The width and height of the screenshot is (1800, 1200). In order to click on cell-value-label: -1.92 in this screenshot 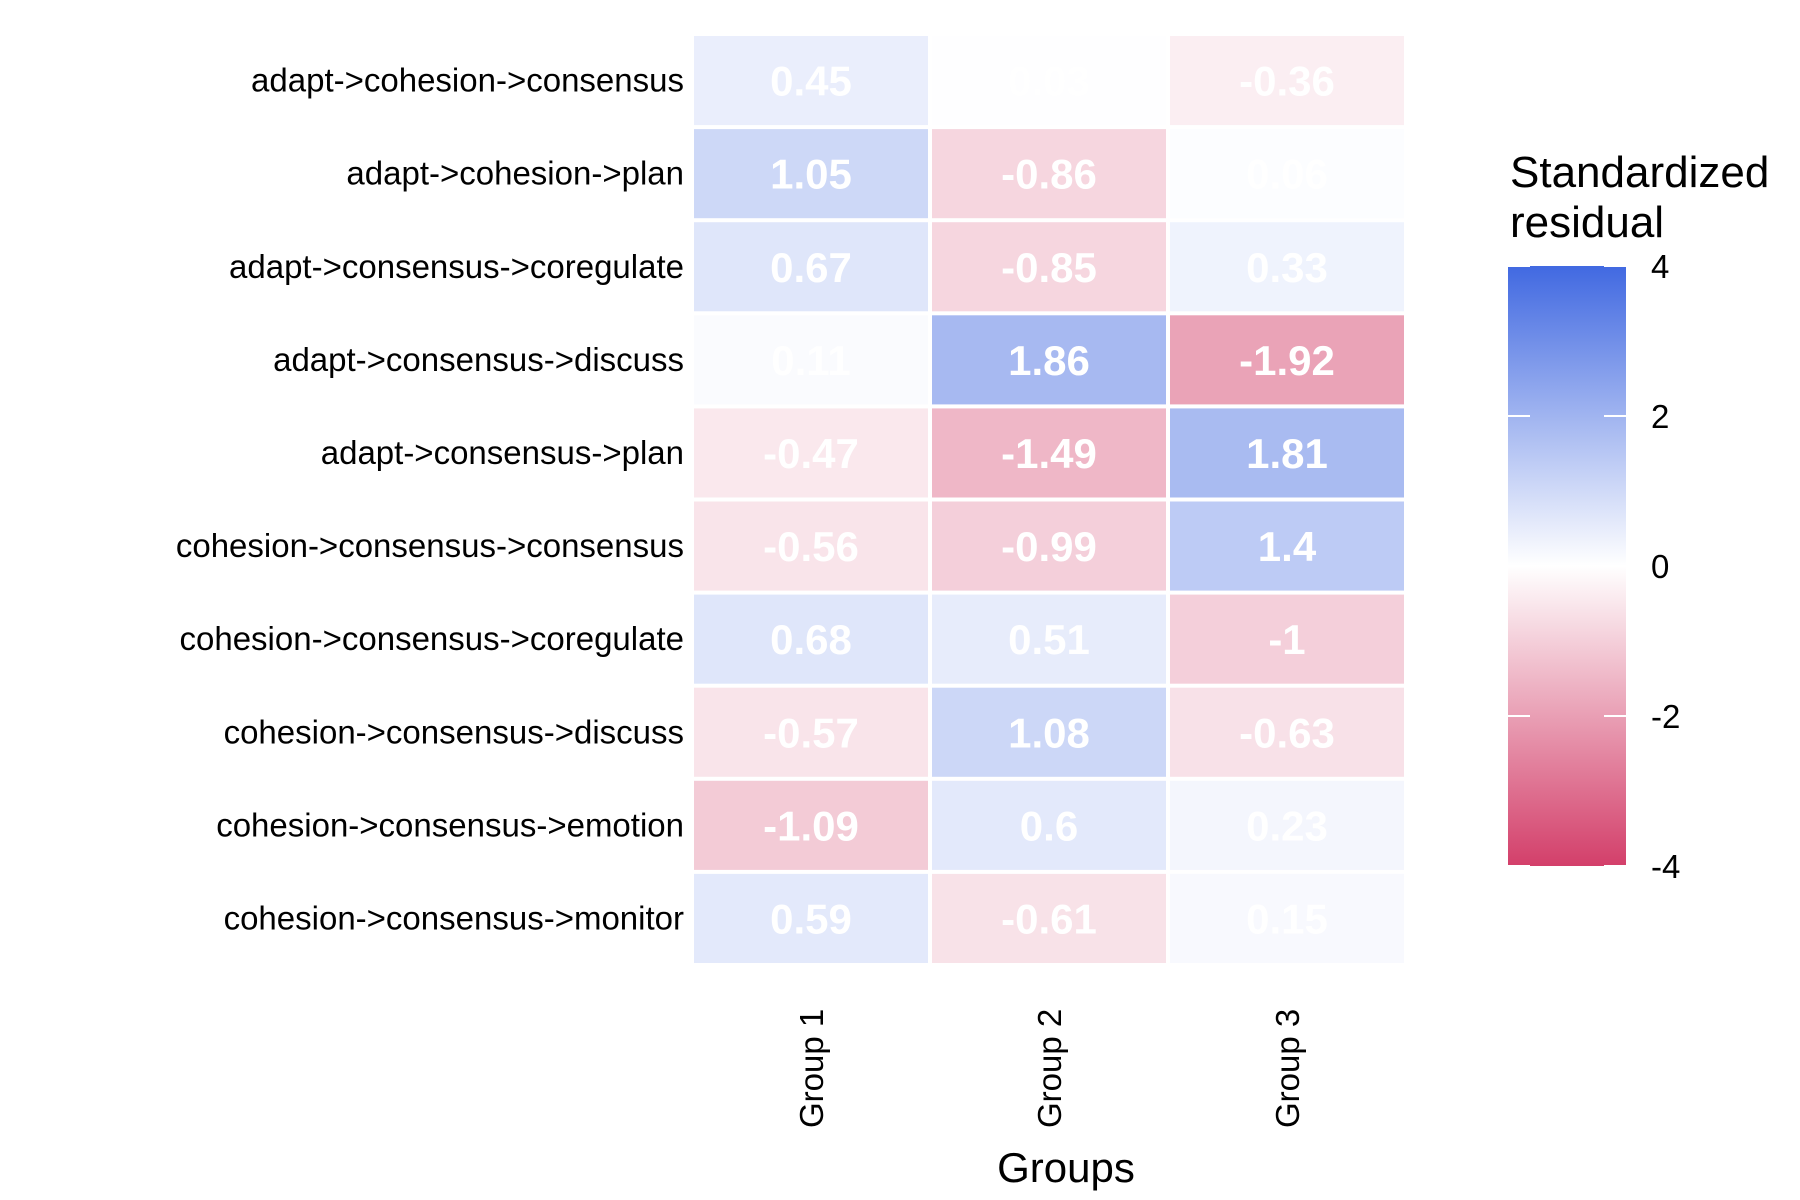, I will do `click(1287, 360)`.